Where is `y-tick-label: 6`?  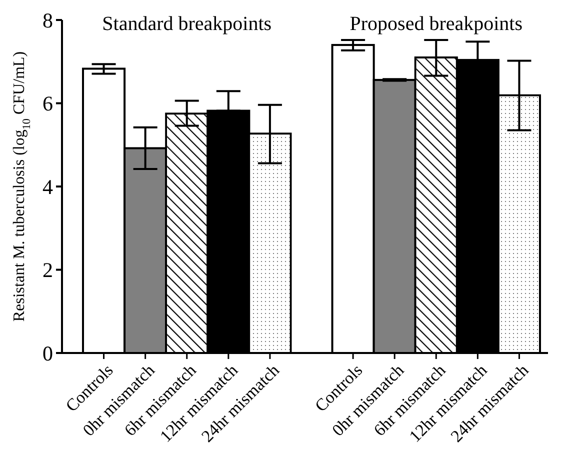 y-tick-label: 6 is located at coordinates (47, 104).